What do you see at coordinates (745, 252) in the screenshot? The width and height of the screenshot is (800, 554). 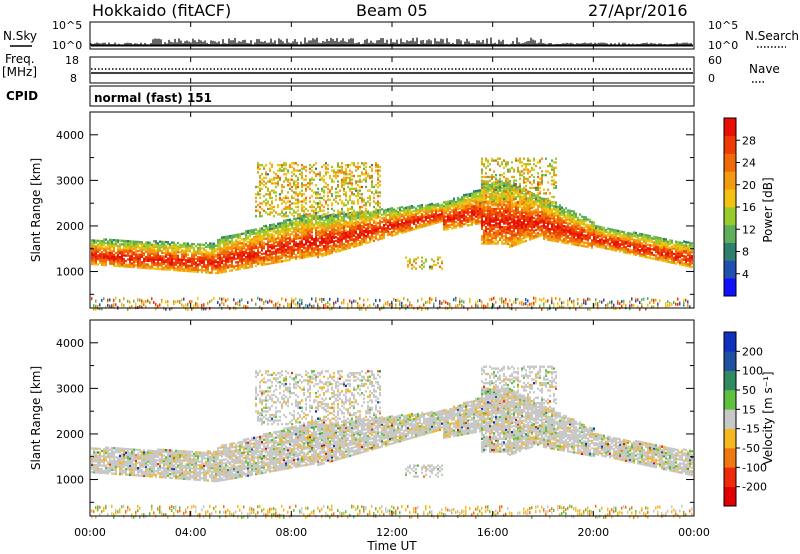 I see `colorbar-tick-label: 8` at bounding box center [745, 252].